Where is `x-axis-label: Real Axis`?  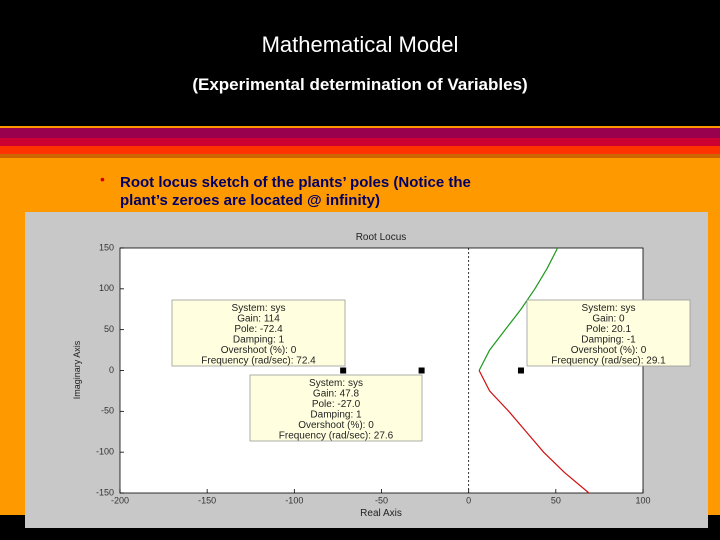
x-axis-label: Real Axis is located at coordinates (381, 513).